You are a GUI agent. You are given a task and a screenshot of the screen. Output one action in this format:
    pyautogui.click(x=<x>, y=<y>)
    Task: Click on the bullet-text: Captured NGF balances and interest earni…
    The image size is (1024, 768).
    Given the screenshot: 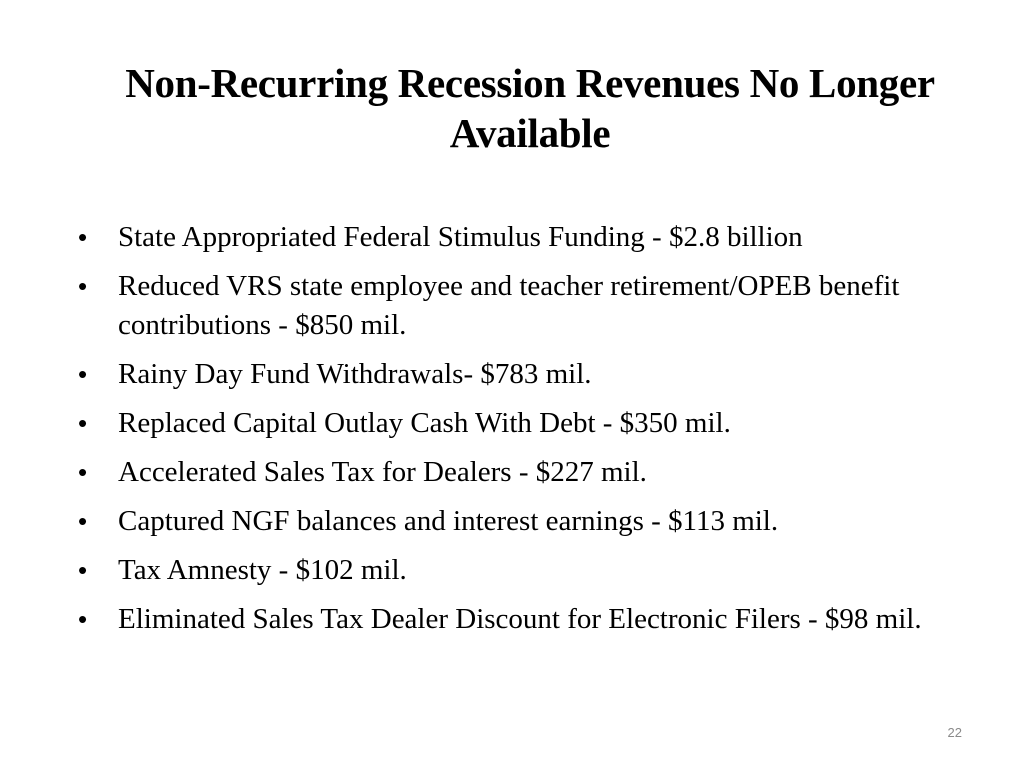 What is the action you would take?
    pyautogui.click(x=448, y=521)
    